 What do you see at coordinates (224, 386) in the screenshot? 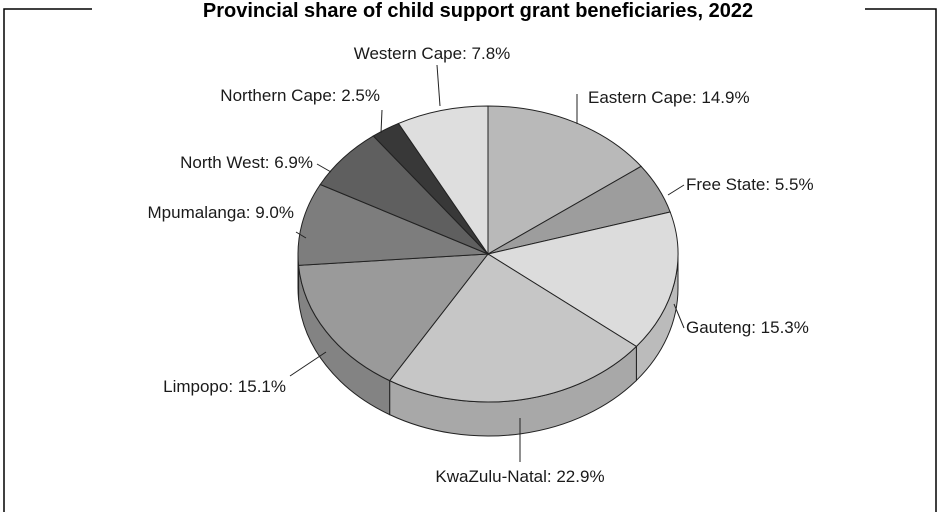
I see `slice-label: Limpopo: 15.1%` at bounding box center [224, 386].